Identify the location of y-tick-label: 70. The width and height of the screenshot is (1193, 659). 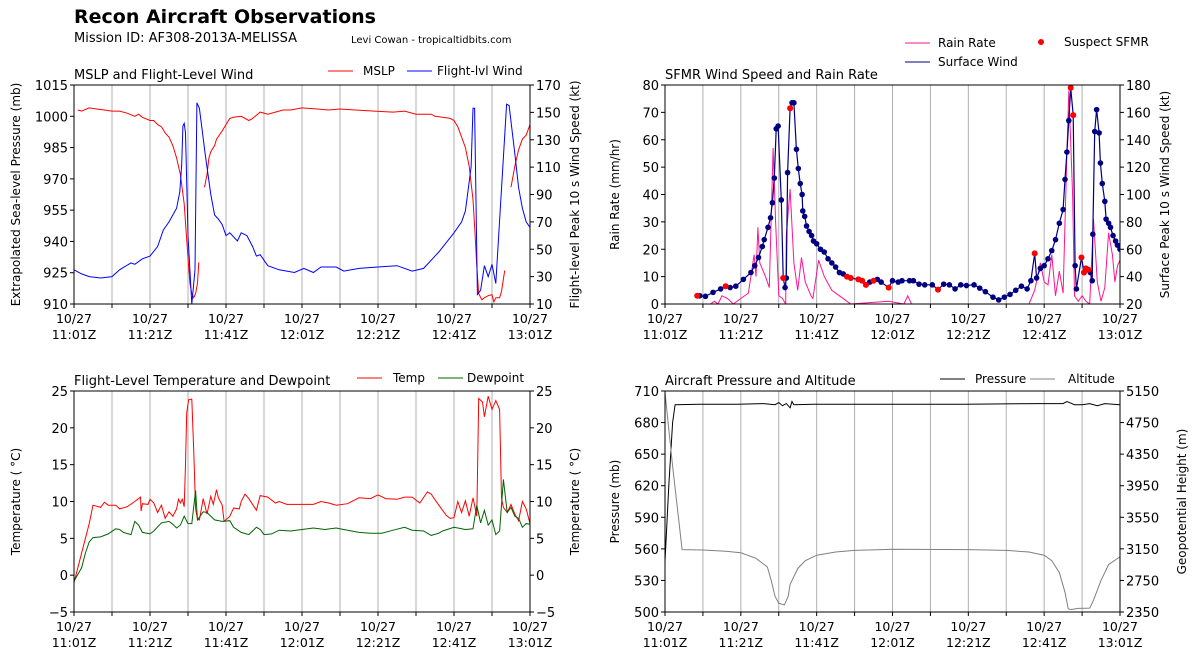
(650, 113).